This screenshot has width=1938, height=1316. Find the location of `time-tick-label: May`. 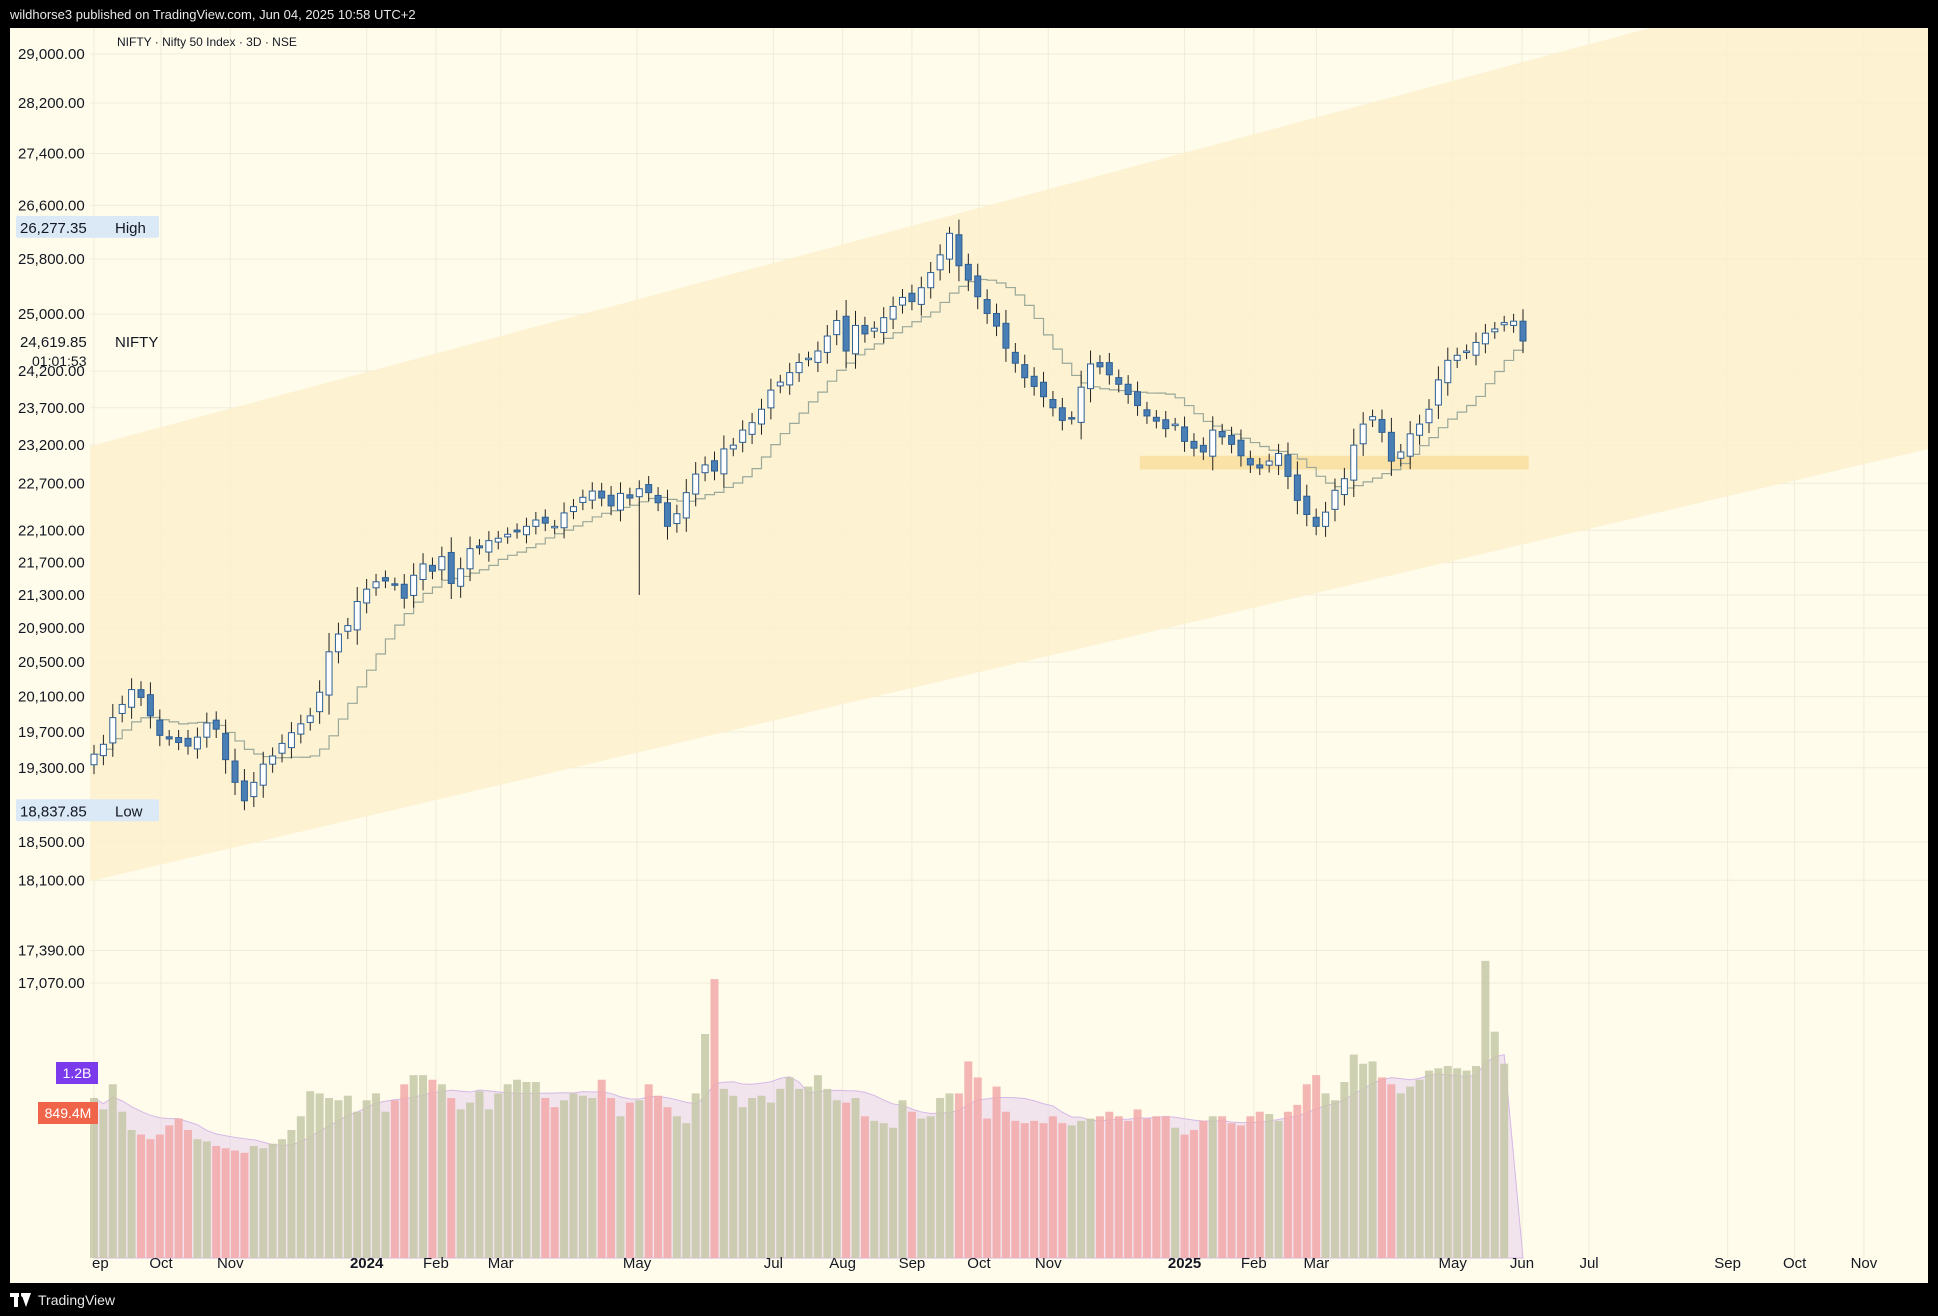

time-tick-label: May is located at coordinates (1453, 1263).